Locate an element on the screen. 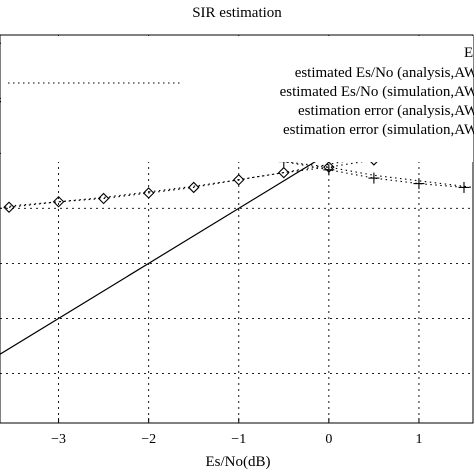  x-tick-label: −3 is located at coordinates (58, 439).